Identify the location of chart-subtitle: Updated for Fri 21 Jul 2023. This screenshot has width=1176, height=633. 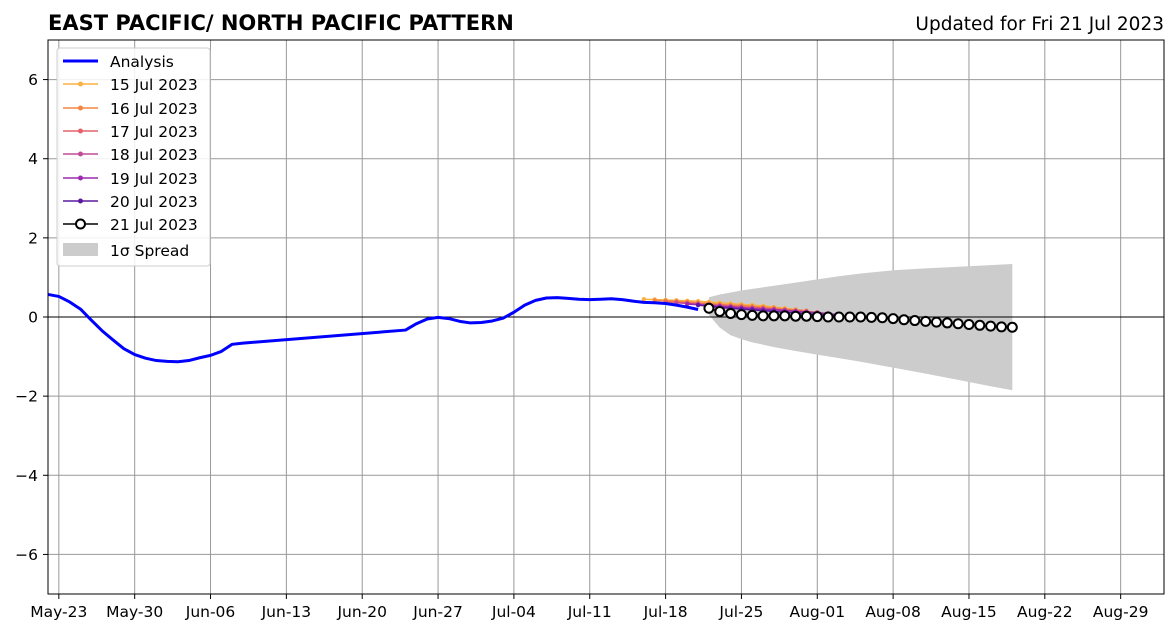
(1039, 24).